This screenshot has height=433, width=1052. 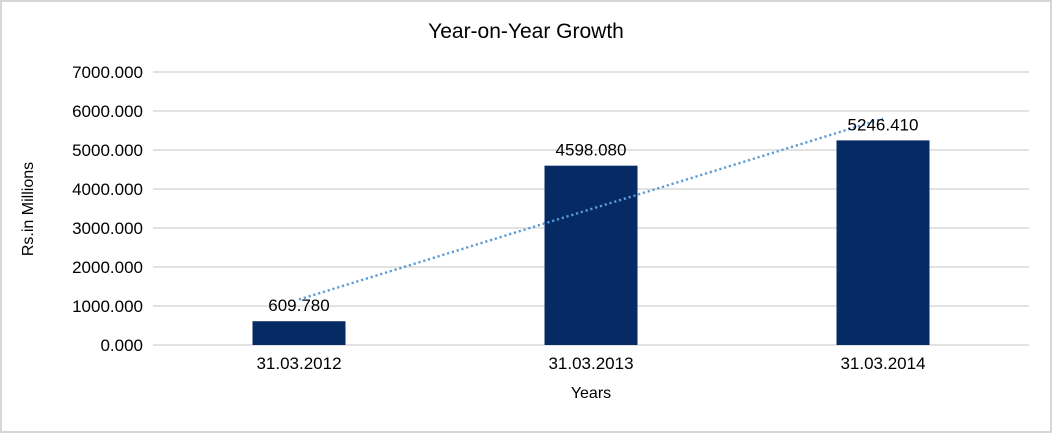 I want to click on y-tick-label: 7000.000, so click(x=107, y=72).